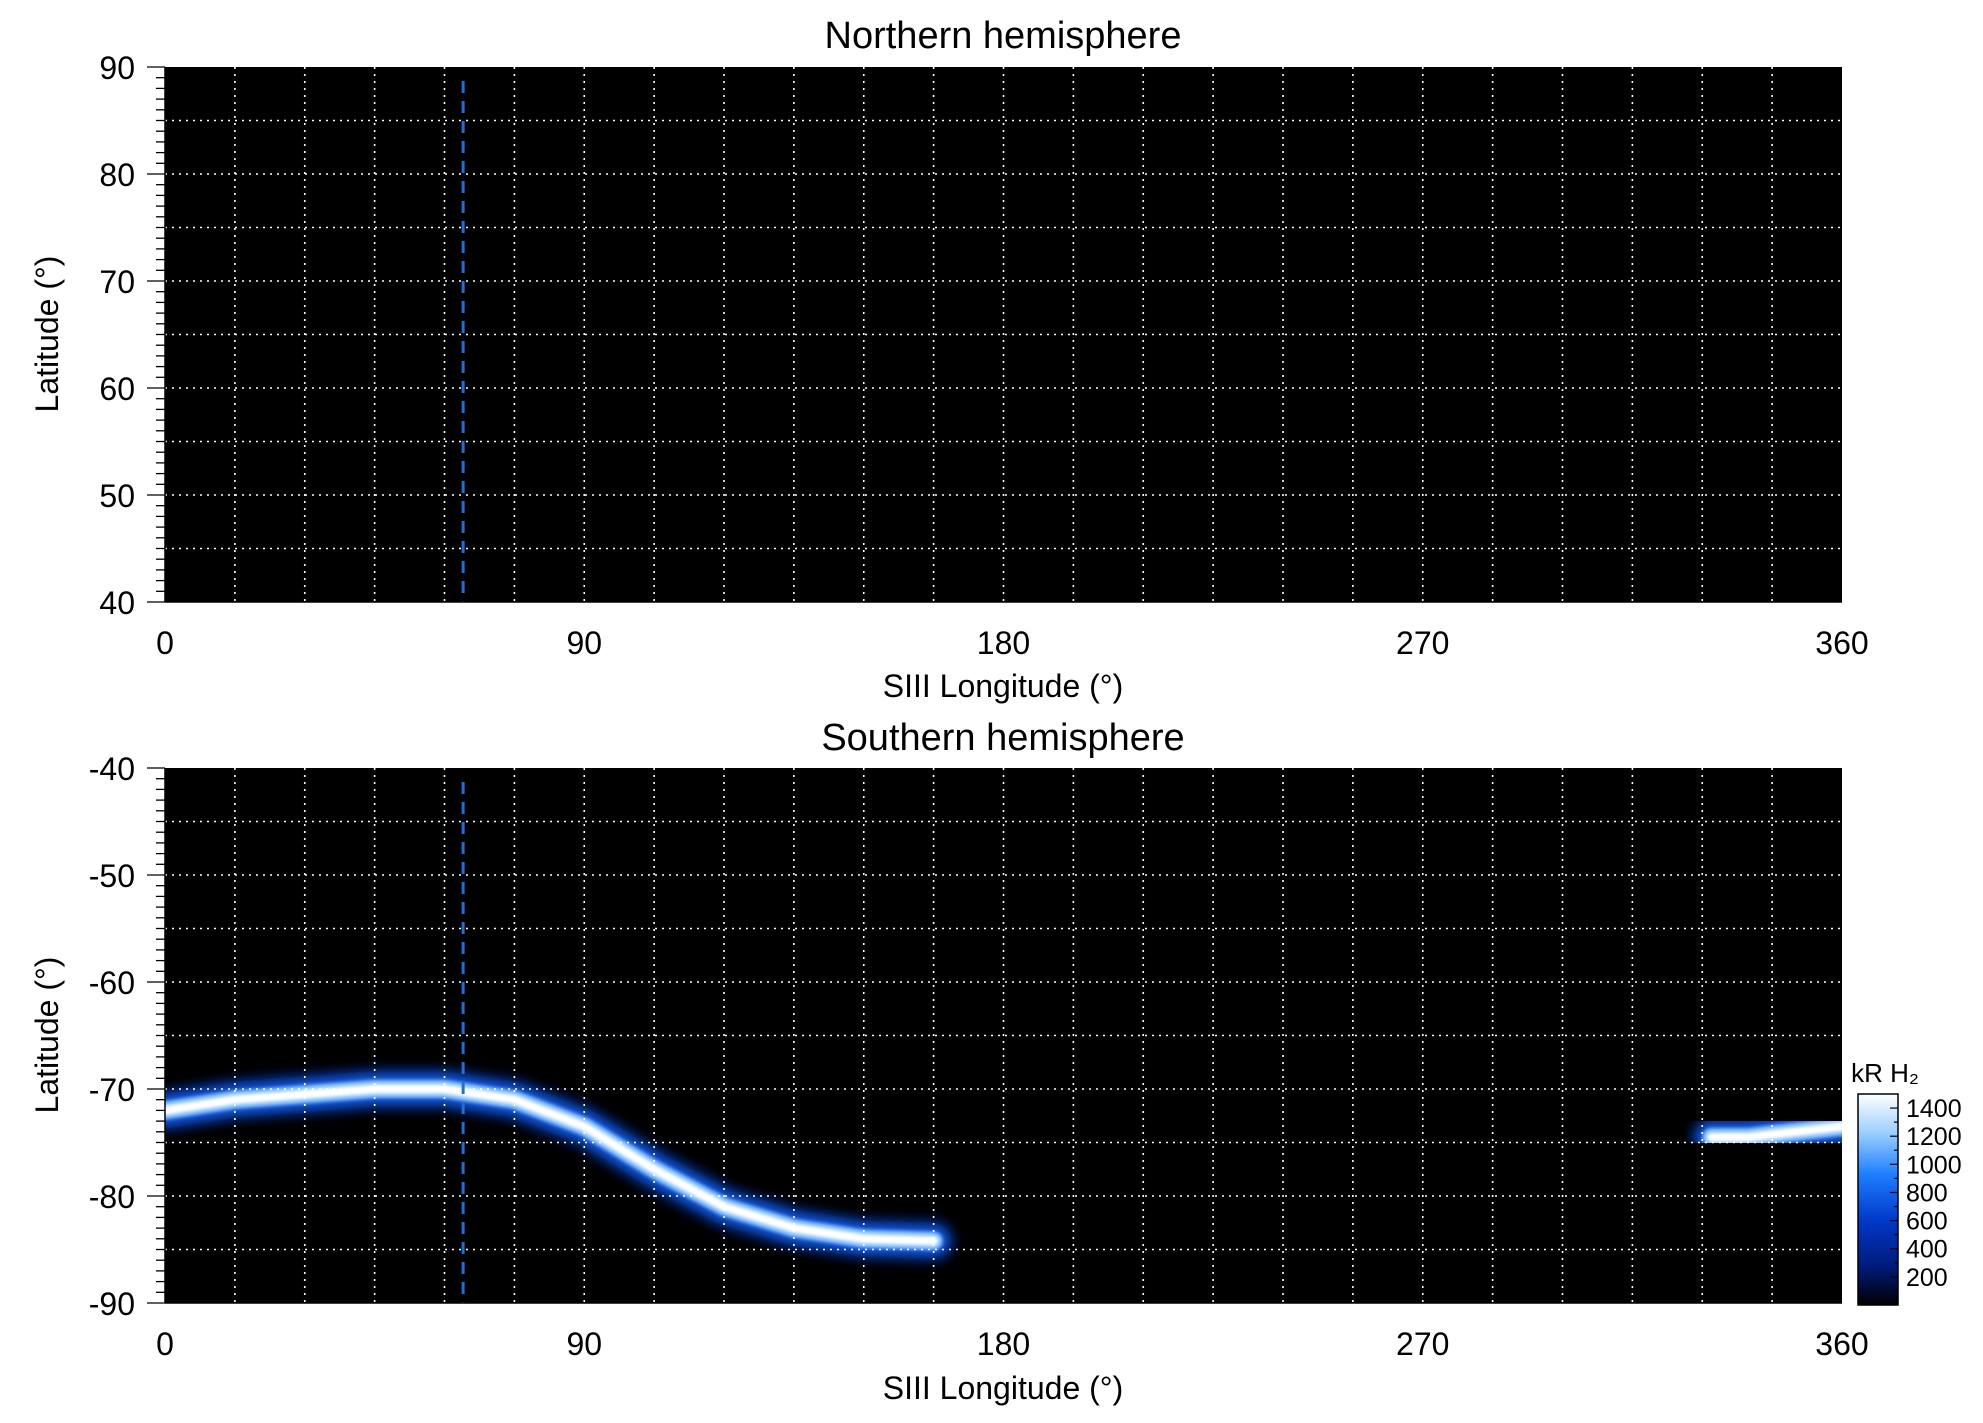 This screenshot has height=1423, width=1983. Describe the element at coordinates (112, 1090) in the screenshot. I see `y-tick-label: -70` at that location.